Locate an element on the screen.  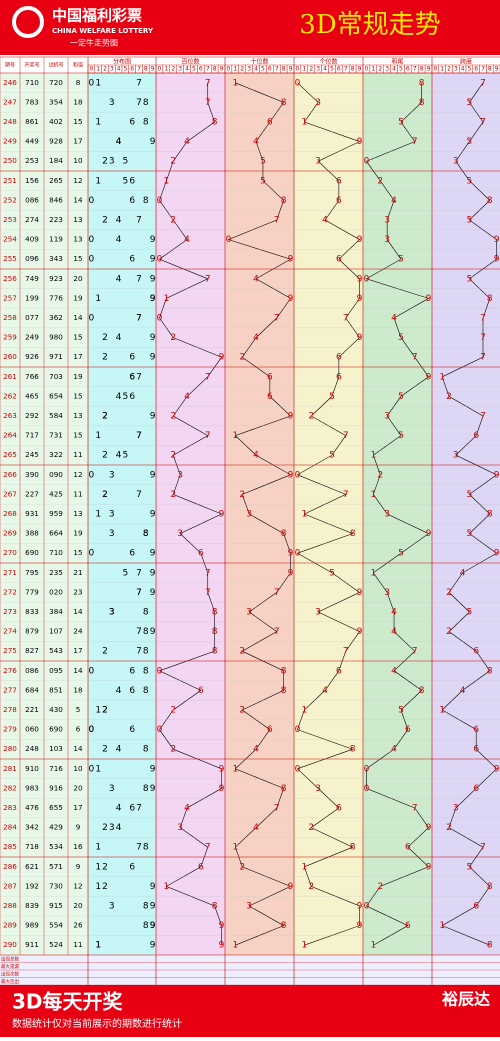
row-cell: 283 is located at coordinates (10, 807).